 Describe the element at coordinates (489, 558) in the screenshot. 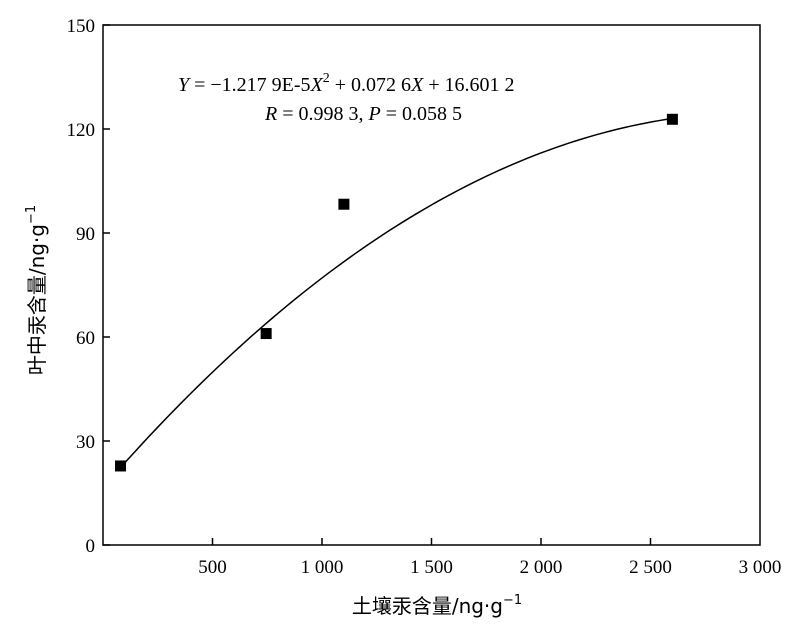

I see `x-axis-ticks: 500 1 000 1 500 2 000 2 500 3 000` at that location.